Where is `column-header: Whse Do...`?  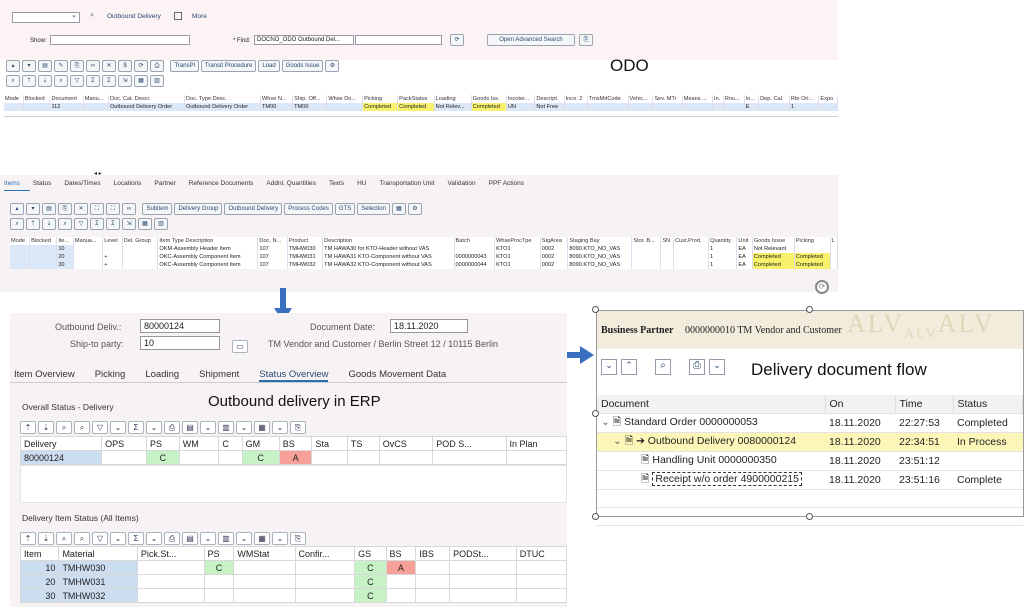
column-header: Whse Do... is located at coordinates (345, 99).